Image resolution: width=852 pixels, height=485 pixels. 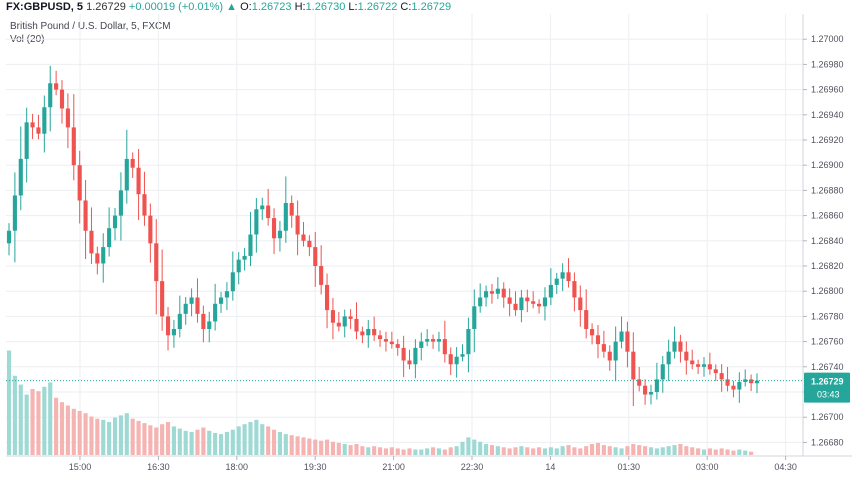 What do you see at coordinates (827, 316) in the screenshot?
I see `price-tick-label: 1.26780` at bounding box center [827, 316].